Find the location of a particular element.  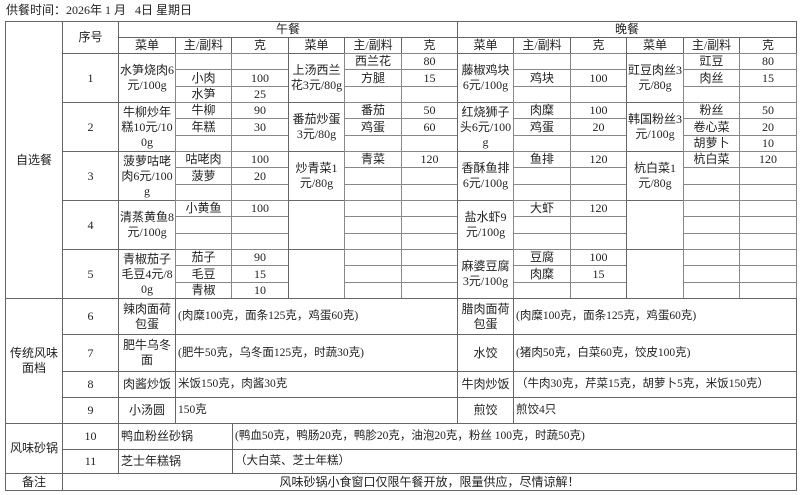

category-noodles: 传统风味面档 is located at coordinates (34, 361).